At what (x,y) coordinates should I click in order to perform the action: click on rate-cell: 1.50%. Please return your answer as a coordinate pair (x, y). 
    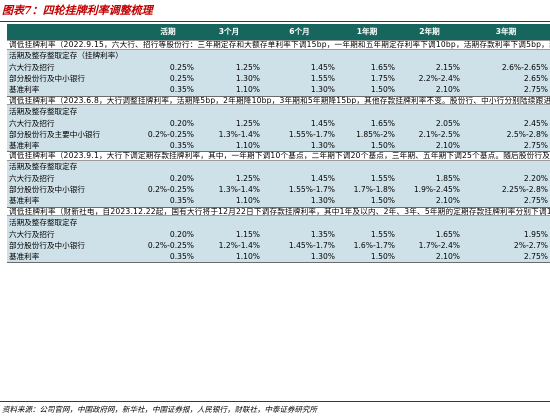
    Looking at the image, I should click on (367, 201).